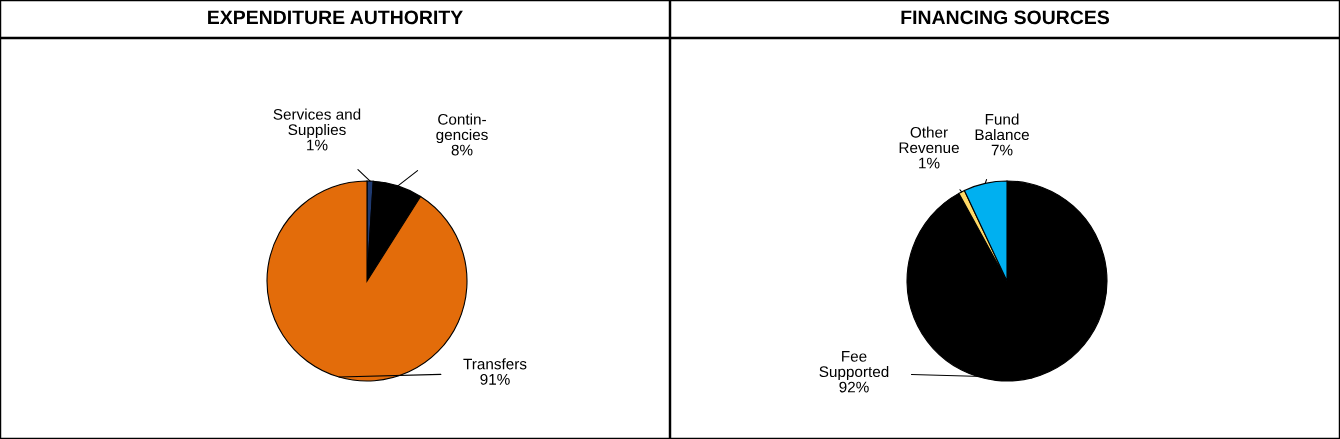  I want to click on chart-title: EXPENDITURE AUTHORITY, so click(335, 17).